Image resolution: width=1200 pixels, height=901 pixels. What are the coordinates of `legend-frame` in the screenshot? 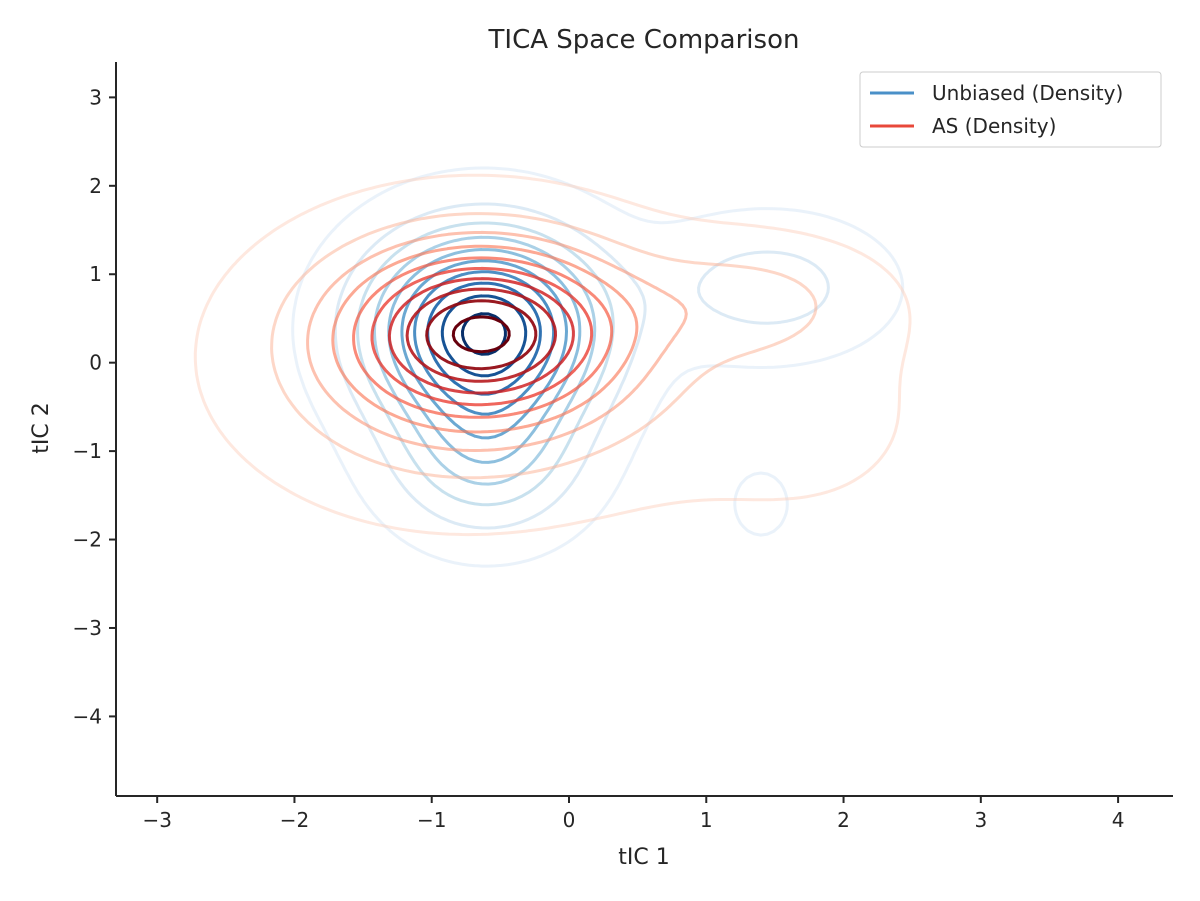 It's located at (1010, 109).